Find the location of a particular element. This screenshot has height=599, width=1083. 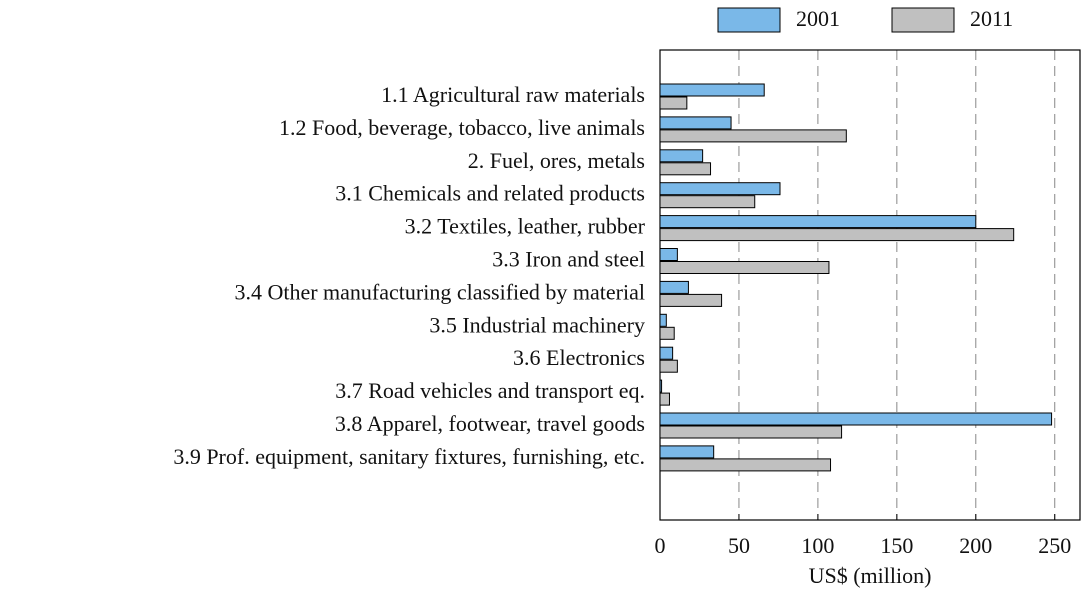

x-tick-label: 200 is located at coordinates (975, 545).